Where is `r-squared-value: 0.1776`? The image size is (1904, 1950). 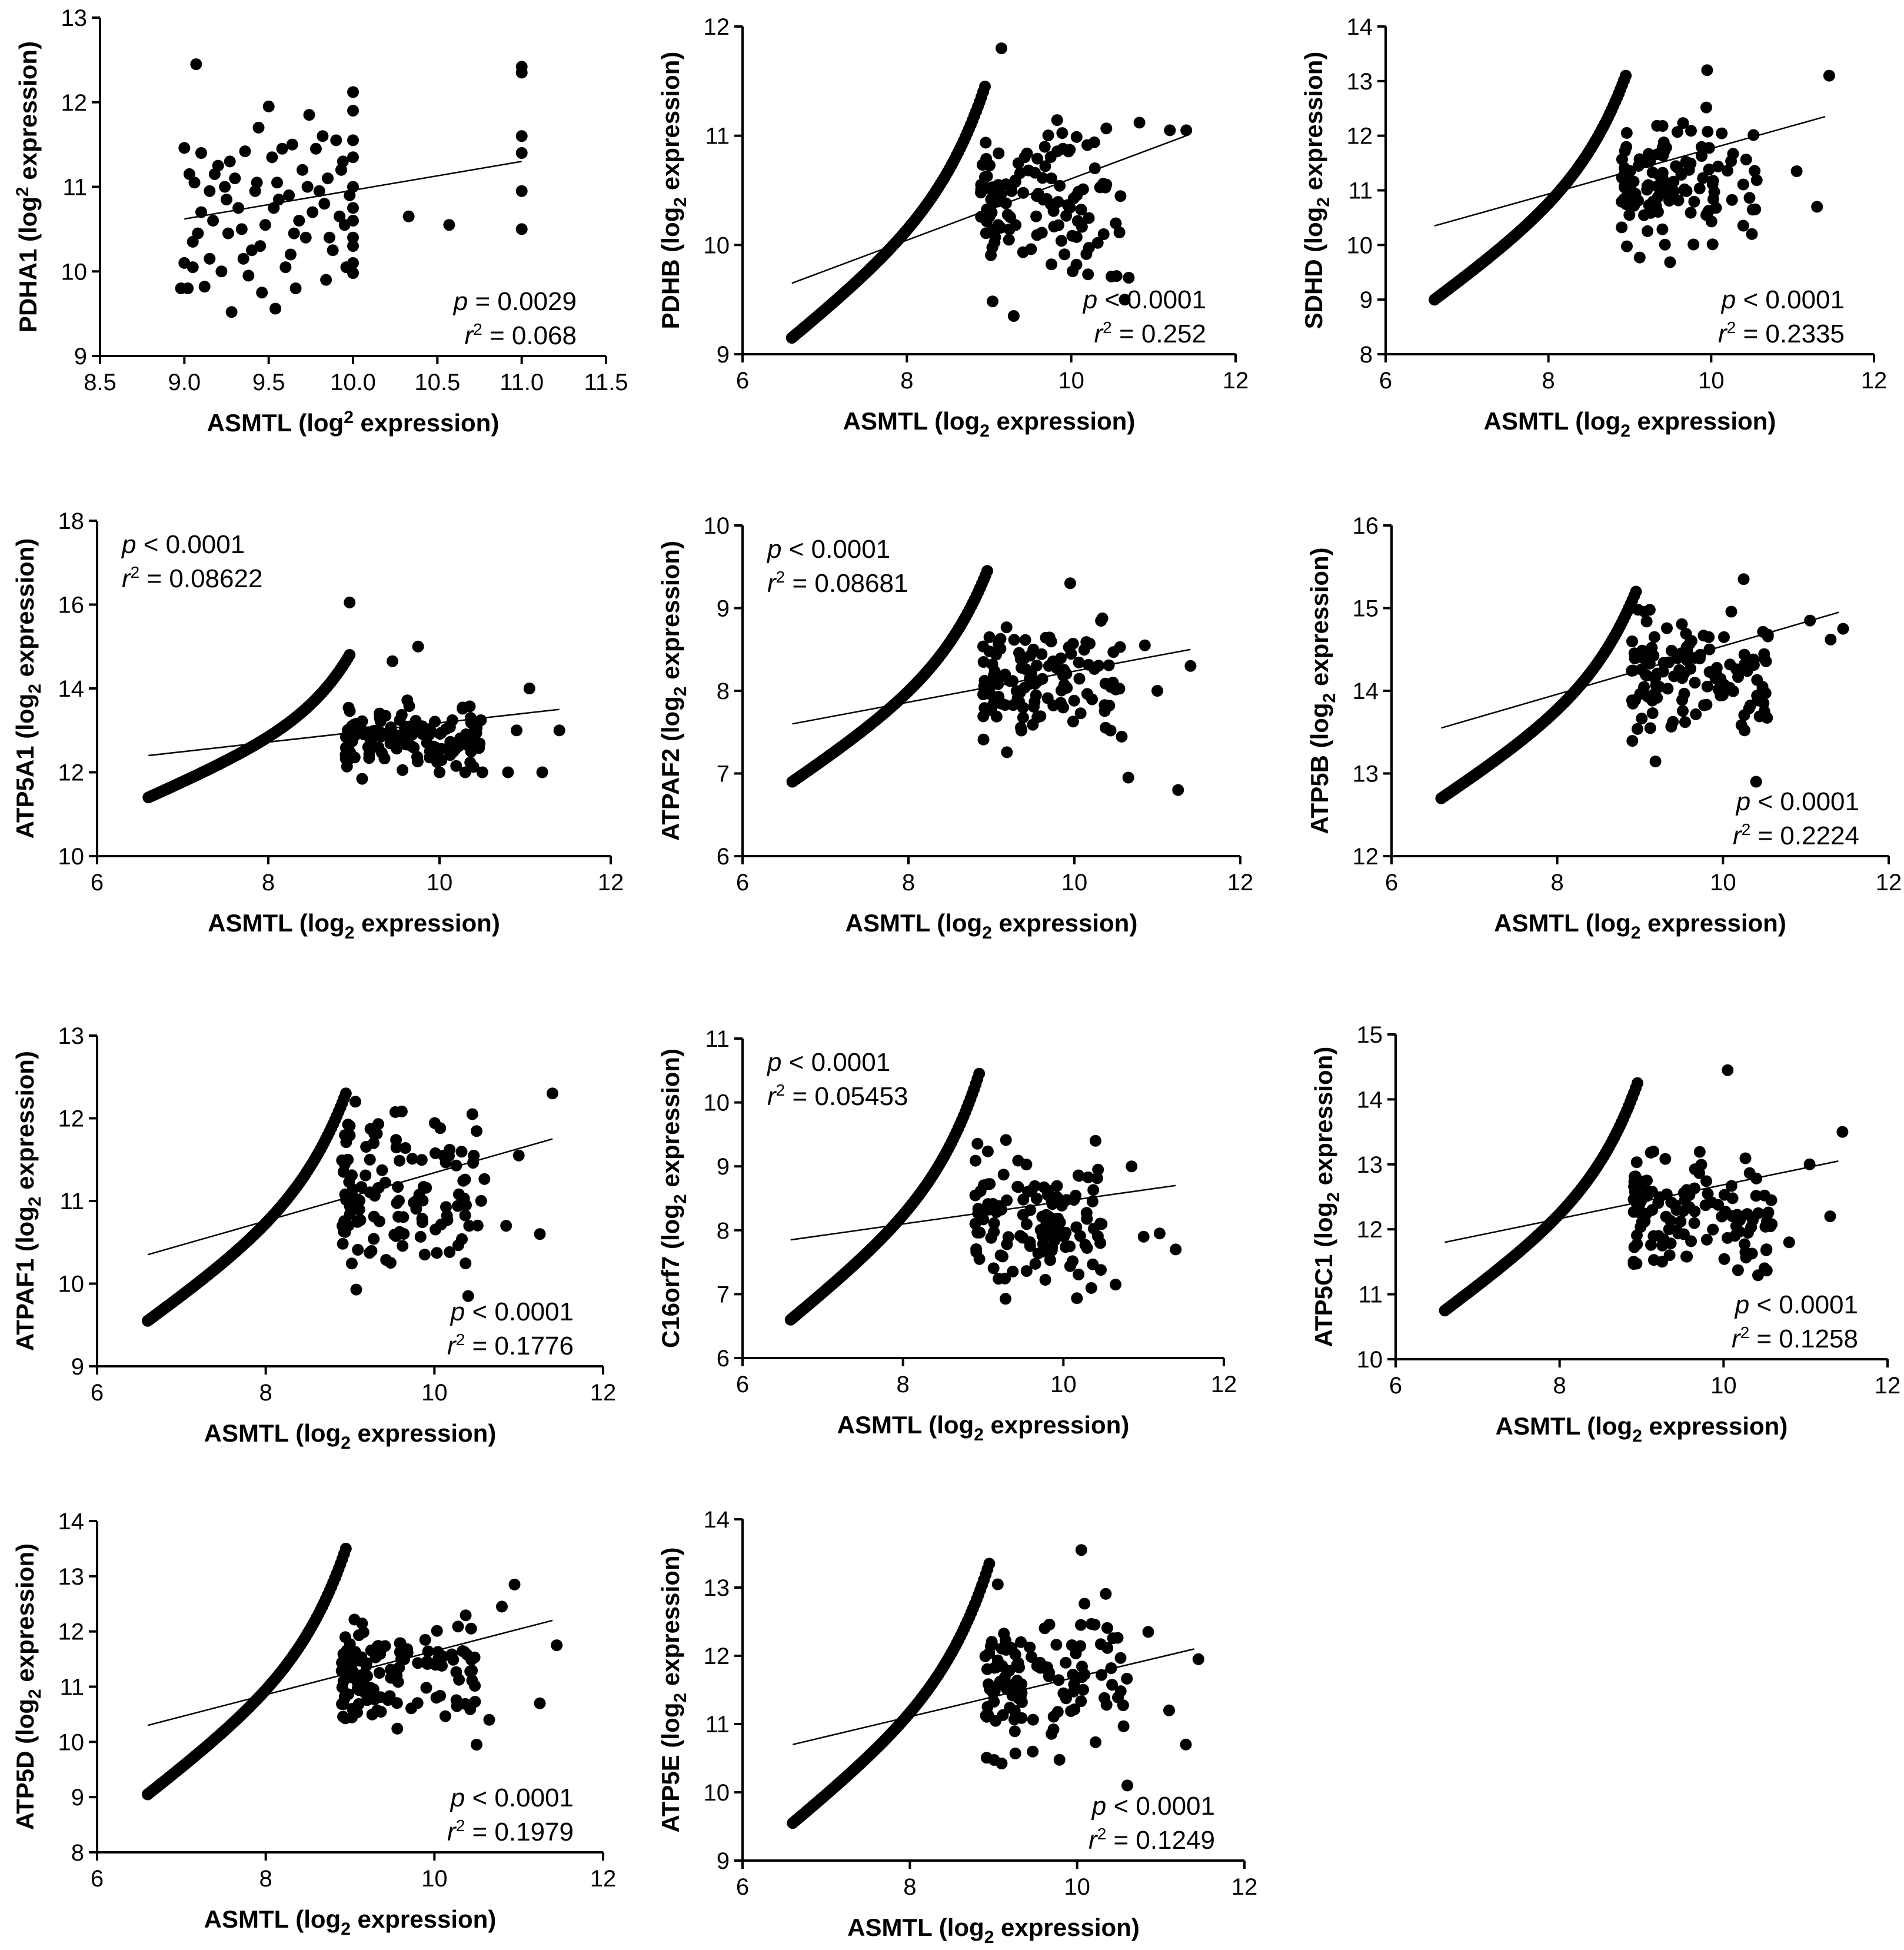 r-squared-value: 0.1776 is located at coordinates (534, 1346).